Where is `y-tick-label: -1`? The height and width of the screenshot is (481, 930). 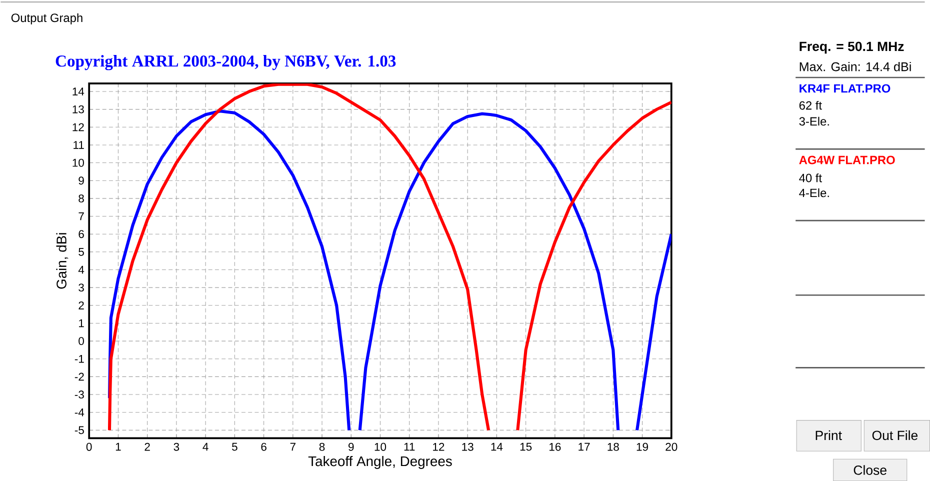
y-tick-label: -1 is located at coordinates (79, 358).